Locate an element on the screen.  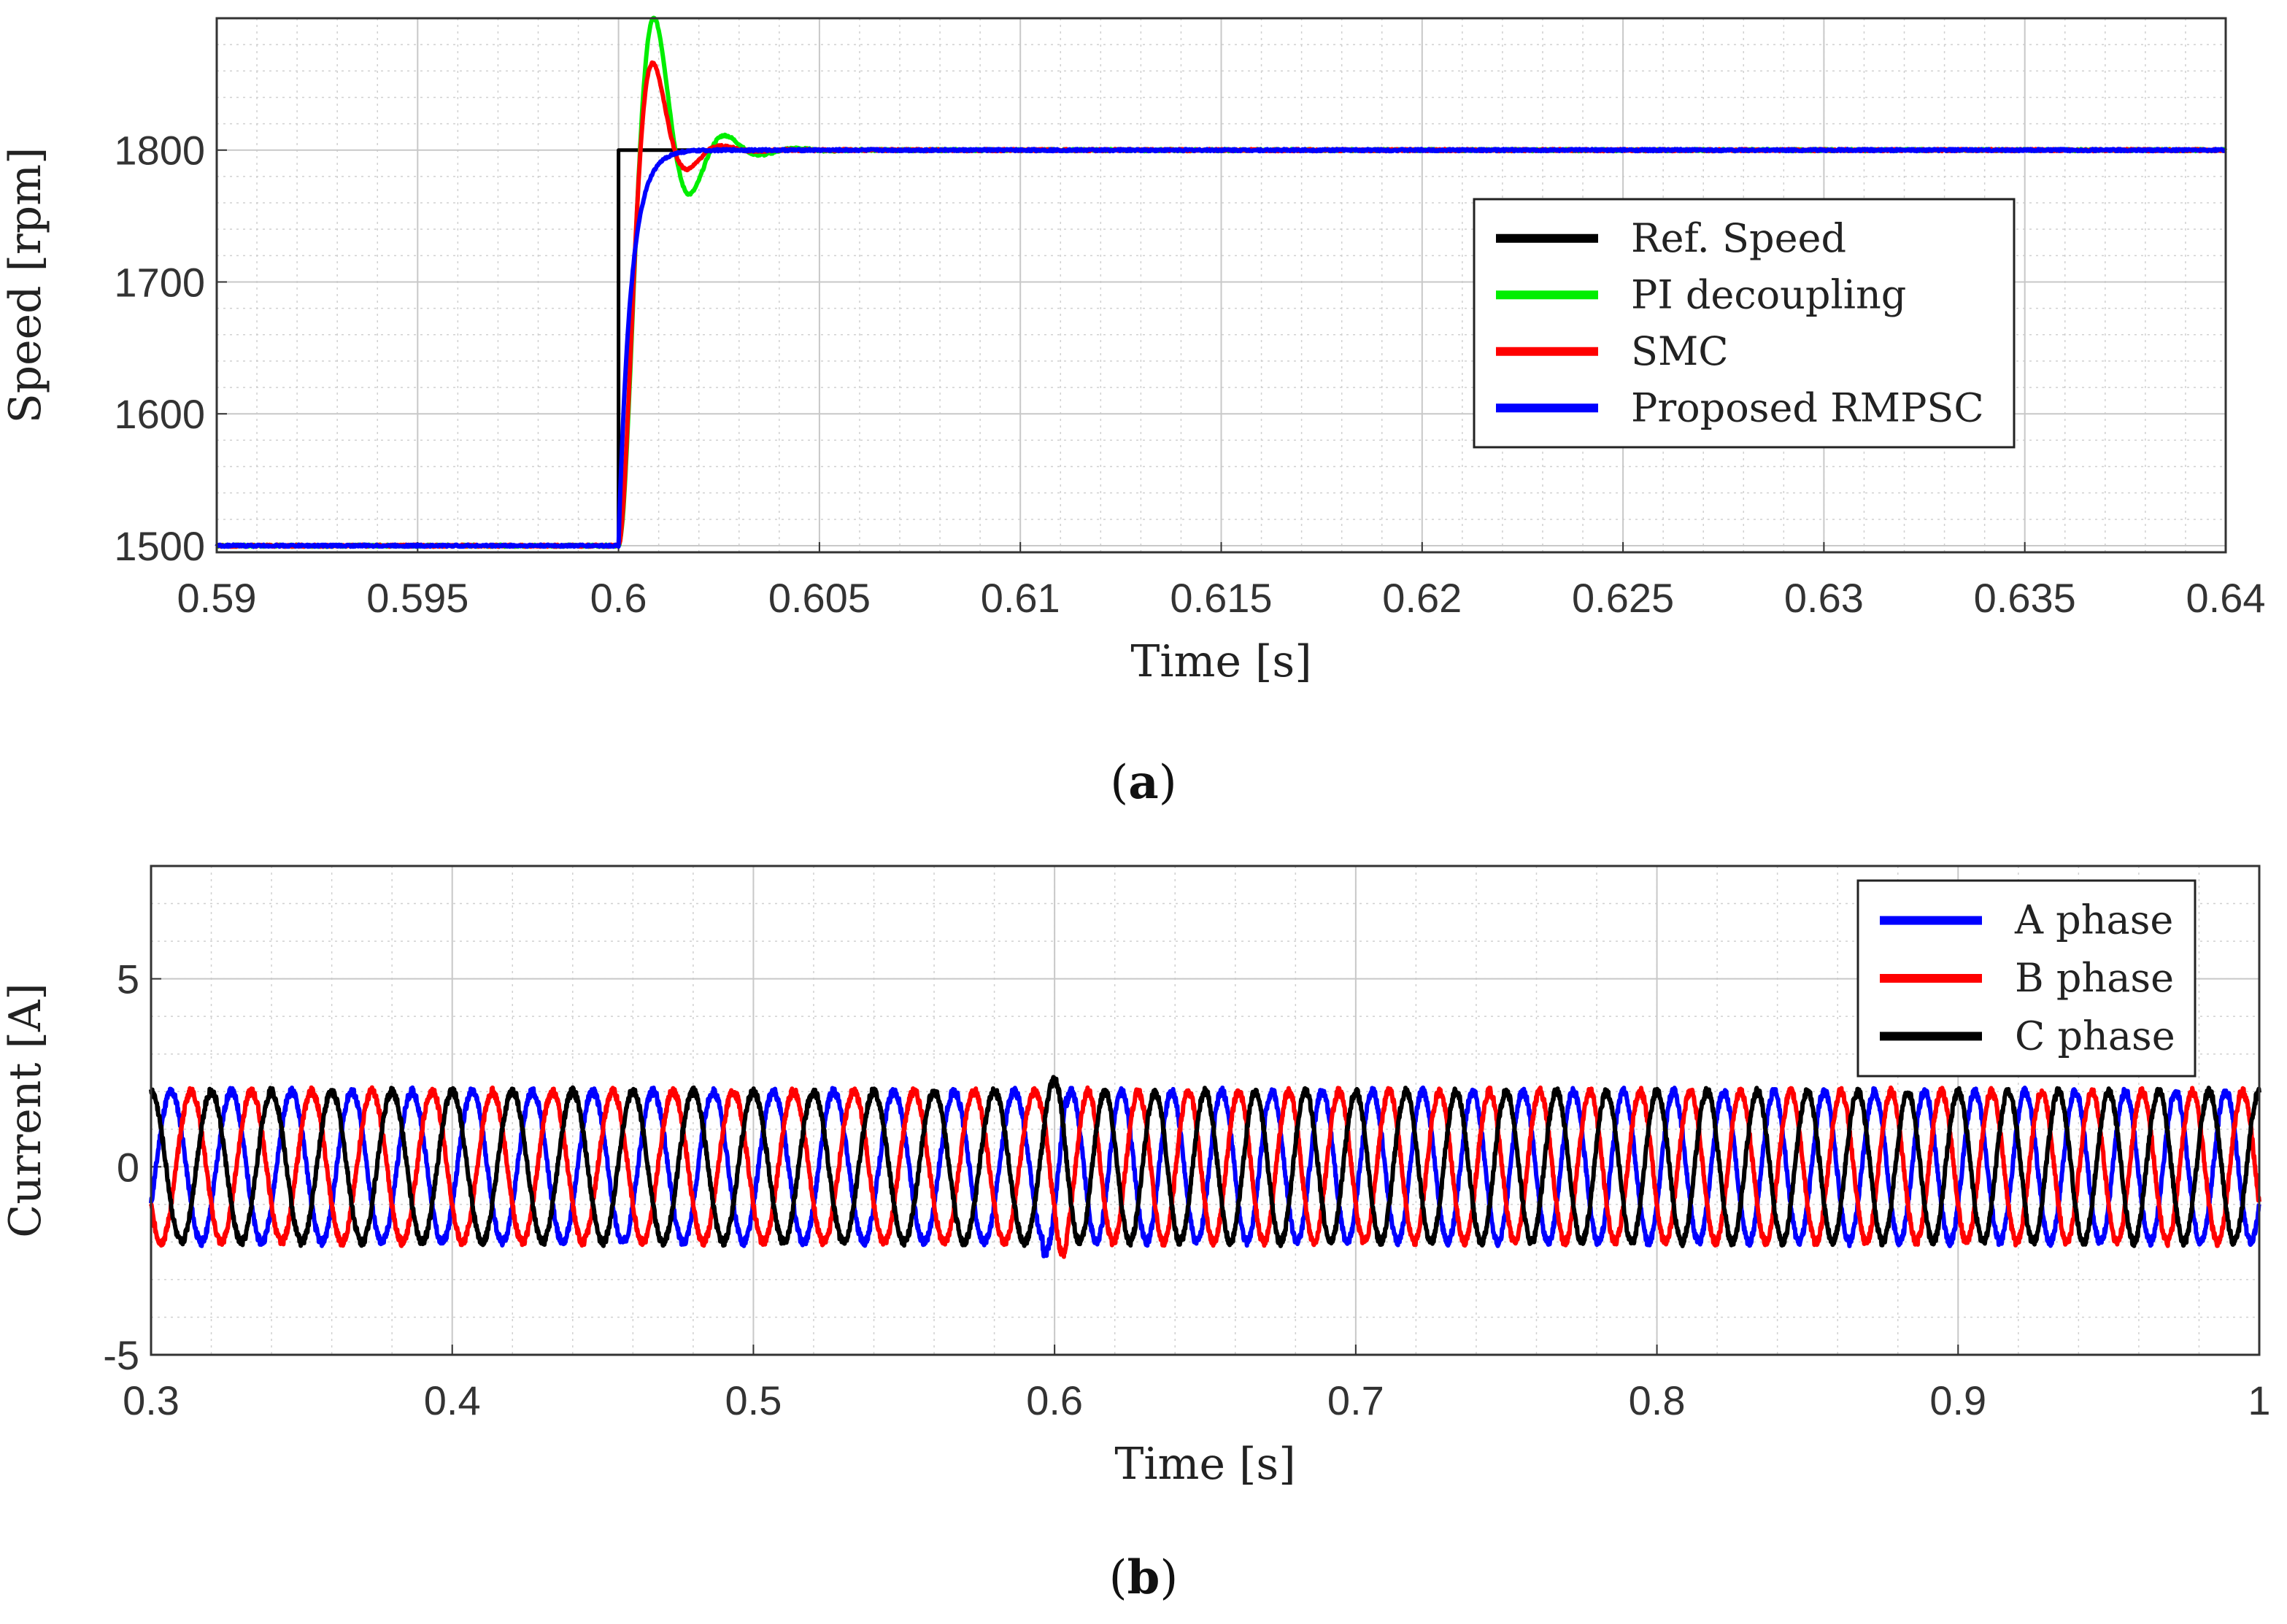
x-tick-label: 0.3 is located at coordinates (151, 1400).